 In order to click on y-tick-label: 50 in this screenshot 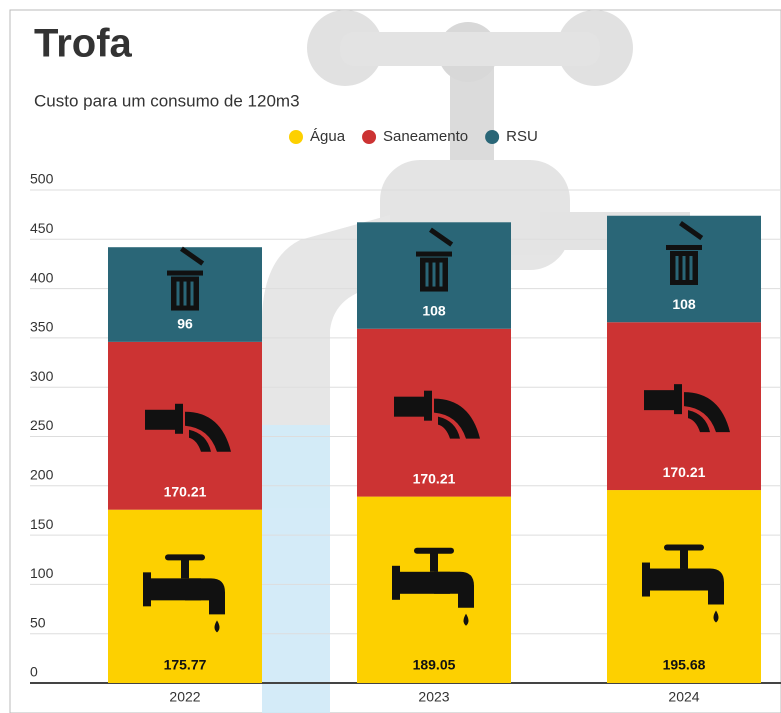, I will do `click(38, 622)`.